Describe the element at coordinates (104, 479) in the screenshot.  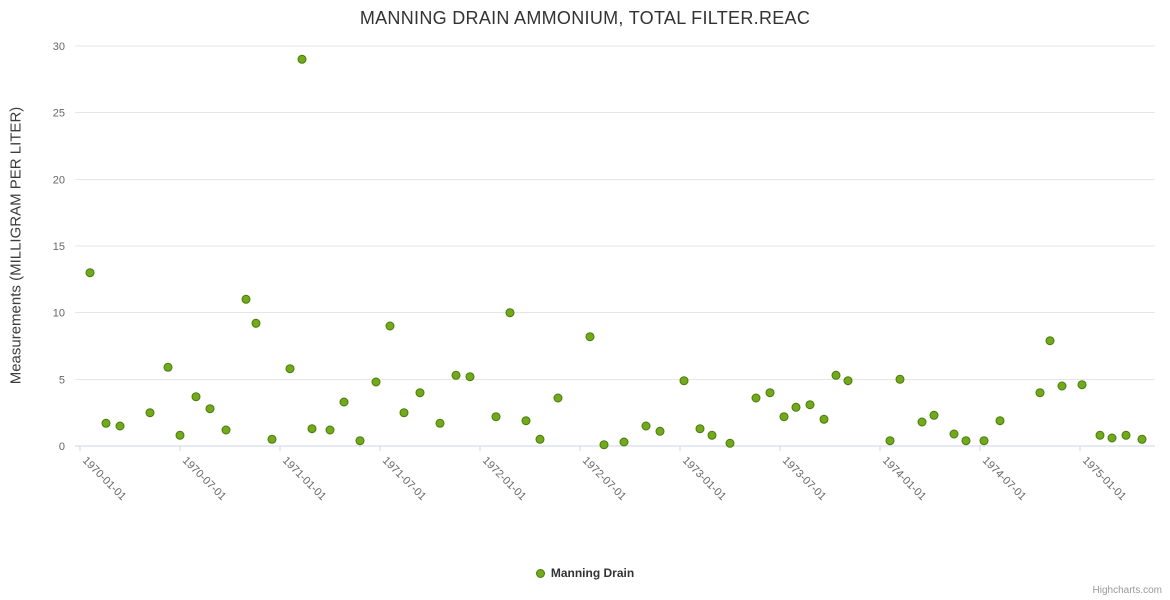
I see `x-tick-label: 1970-01-01` at that location.